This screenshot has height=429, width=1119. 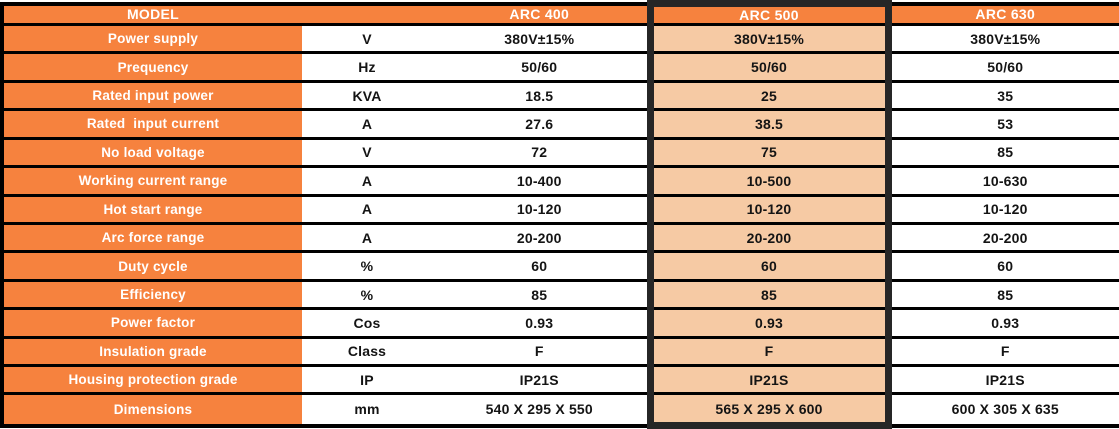 What do you see at coordinates (1003, 181) in the screenshot?
I see `value-cell-arc630: 10-630` at bounding box center [1003, 181].